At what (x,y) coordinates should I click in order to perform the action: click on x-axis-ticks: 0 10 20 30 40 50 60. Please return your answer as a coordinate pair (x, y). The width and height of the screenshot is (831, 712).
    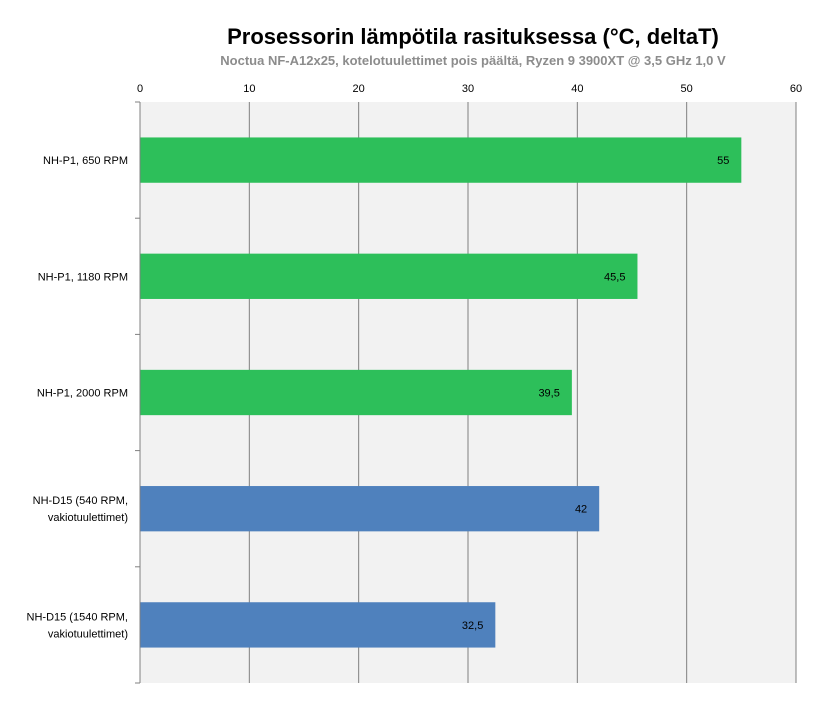
    Looking at the image, I should click on (469, 89).